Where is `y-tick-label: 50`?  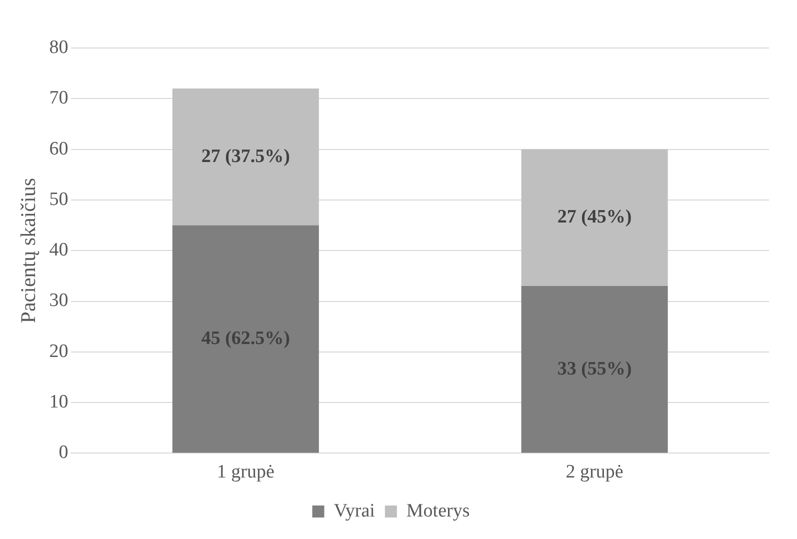 y-tick-label: 50 is located at coordinates (58, 199).